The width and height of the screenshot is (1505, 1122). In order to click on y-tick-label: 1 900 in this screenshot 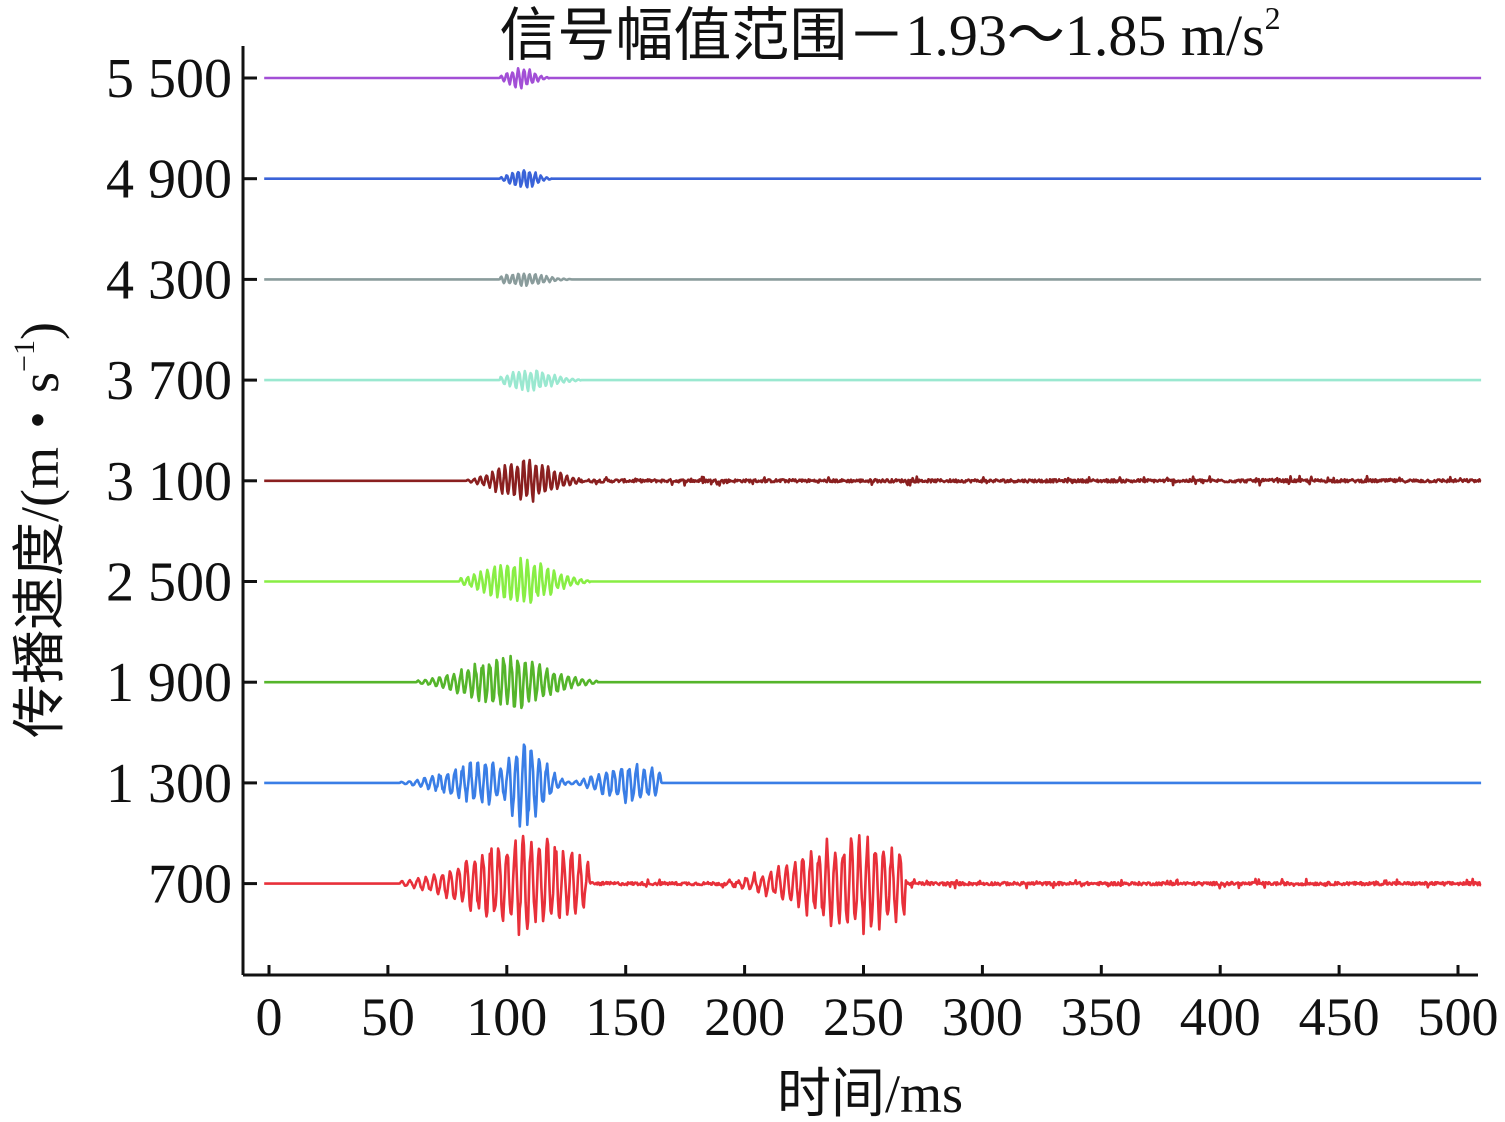, I will do `click(169, 683)`.